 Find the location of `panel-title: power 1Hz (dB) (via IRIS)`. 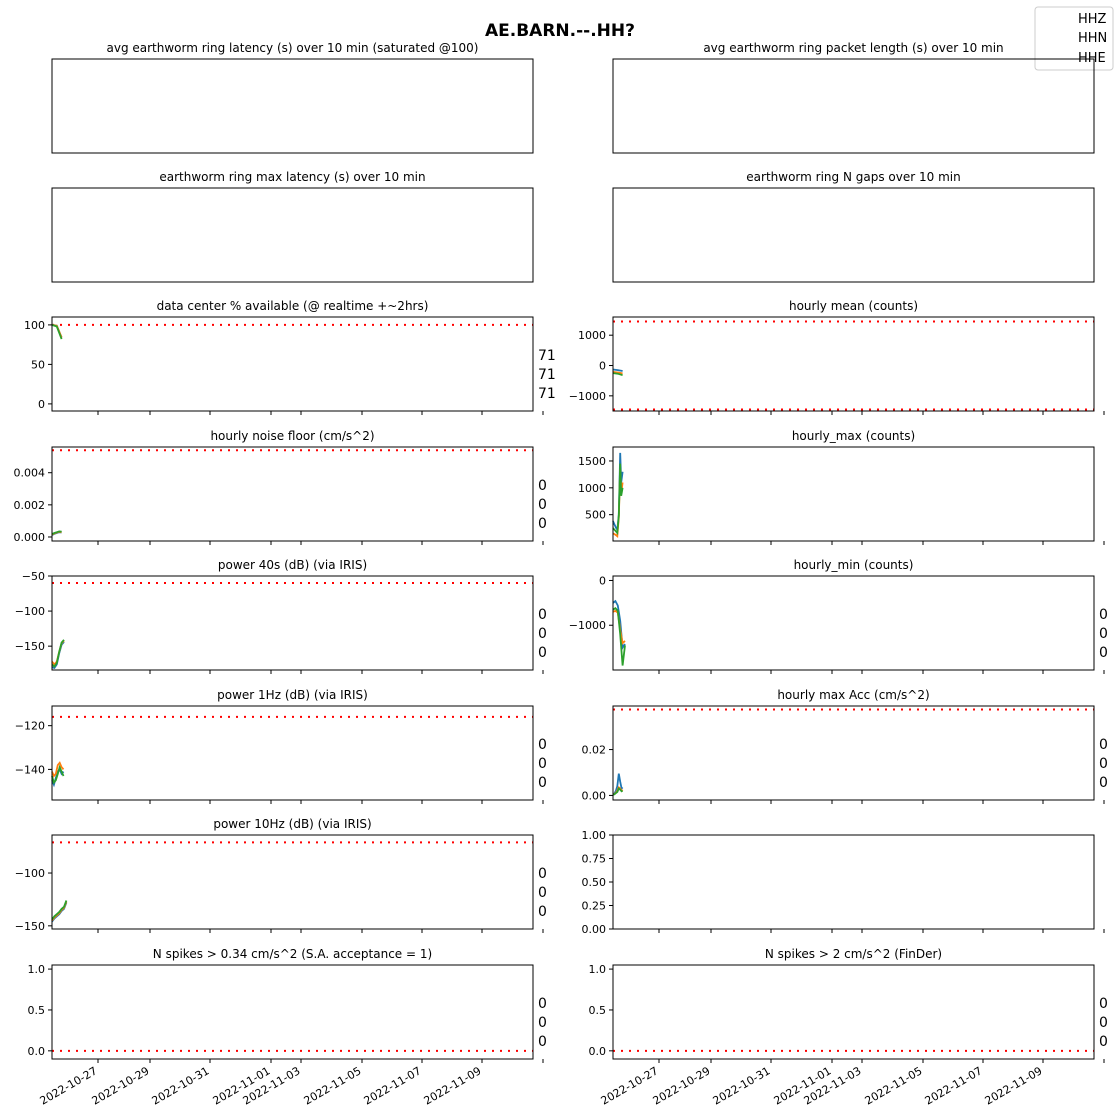

panel-title: power 1Hz (dB) (via IRIS) is located at coordinates (292, 695).